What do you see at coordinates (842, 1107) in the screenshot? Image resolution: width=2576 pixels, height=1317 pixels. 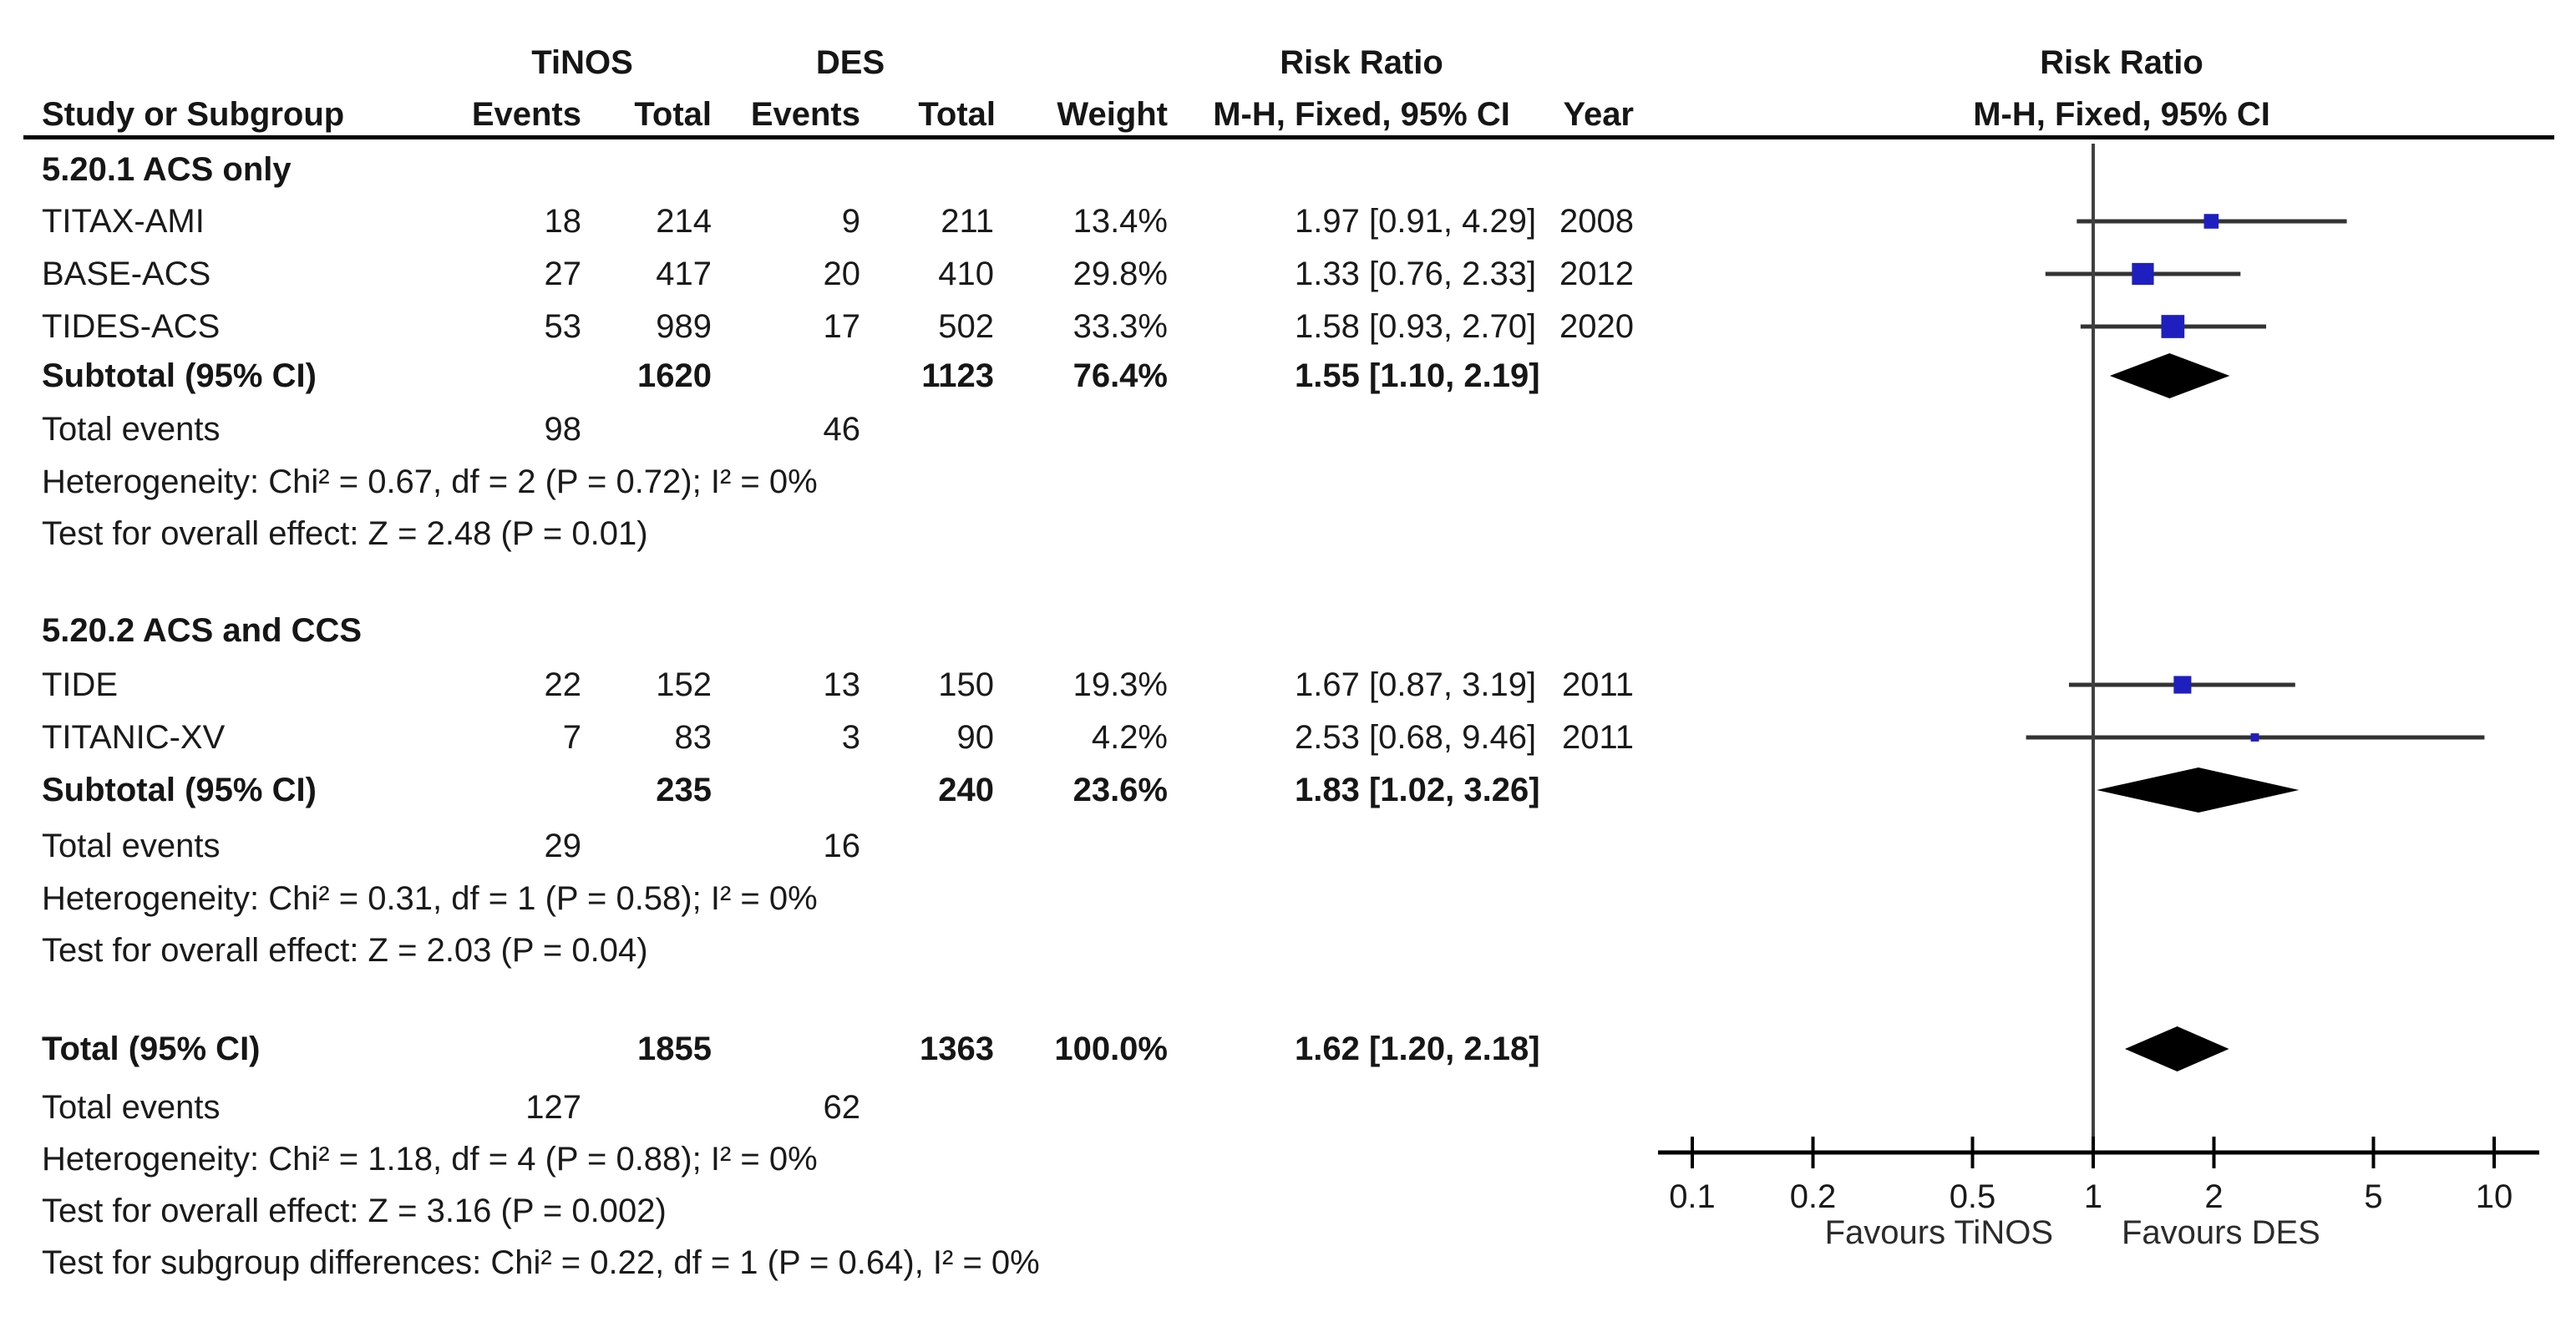 I see `total-events-des: 62` at bounding box center [842, 1107].